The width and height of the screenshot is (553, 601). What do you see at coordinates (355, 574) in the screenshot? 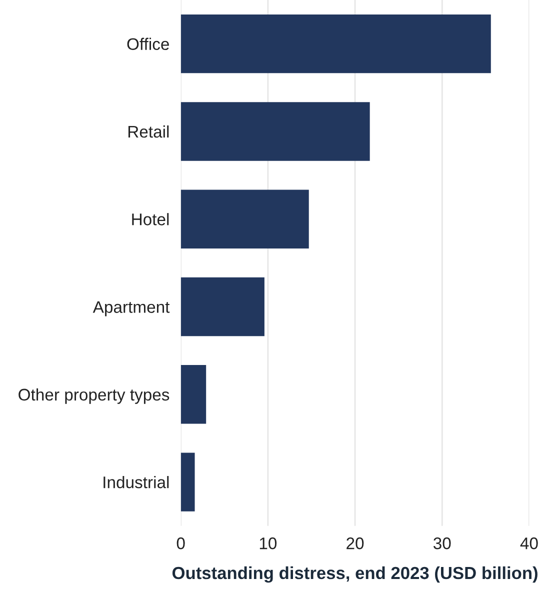
I see `x-axis-title: Outstanding distress, end 2023 (USD billion)` at bounding box center [355, 574].